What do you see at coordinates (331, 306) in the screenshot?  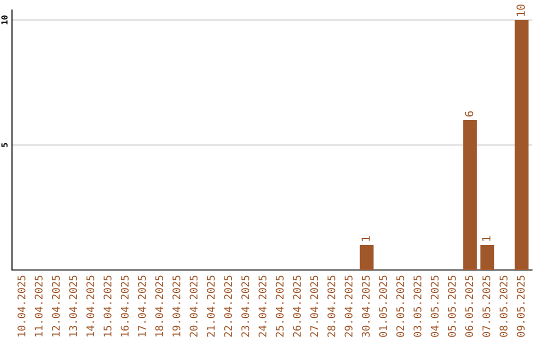 I see `x-tick-label: 28.04.2025` at bounding box center [331, 306].